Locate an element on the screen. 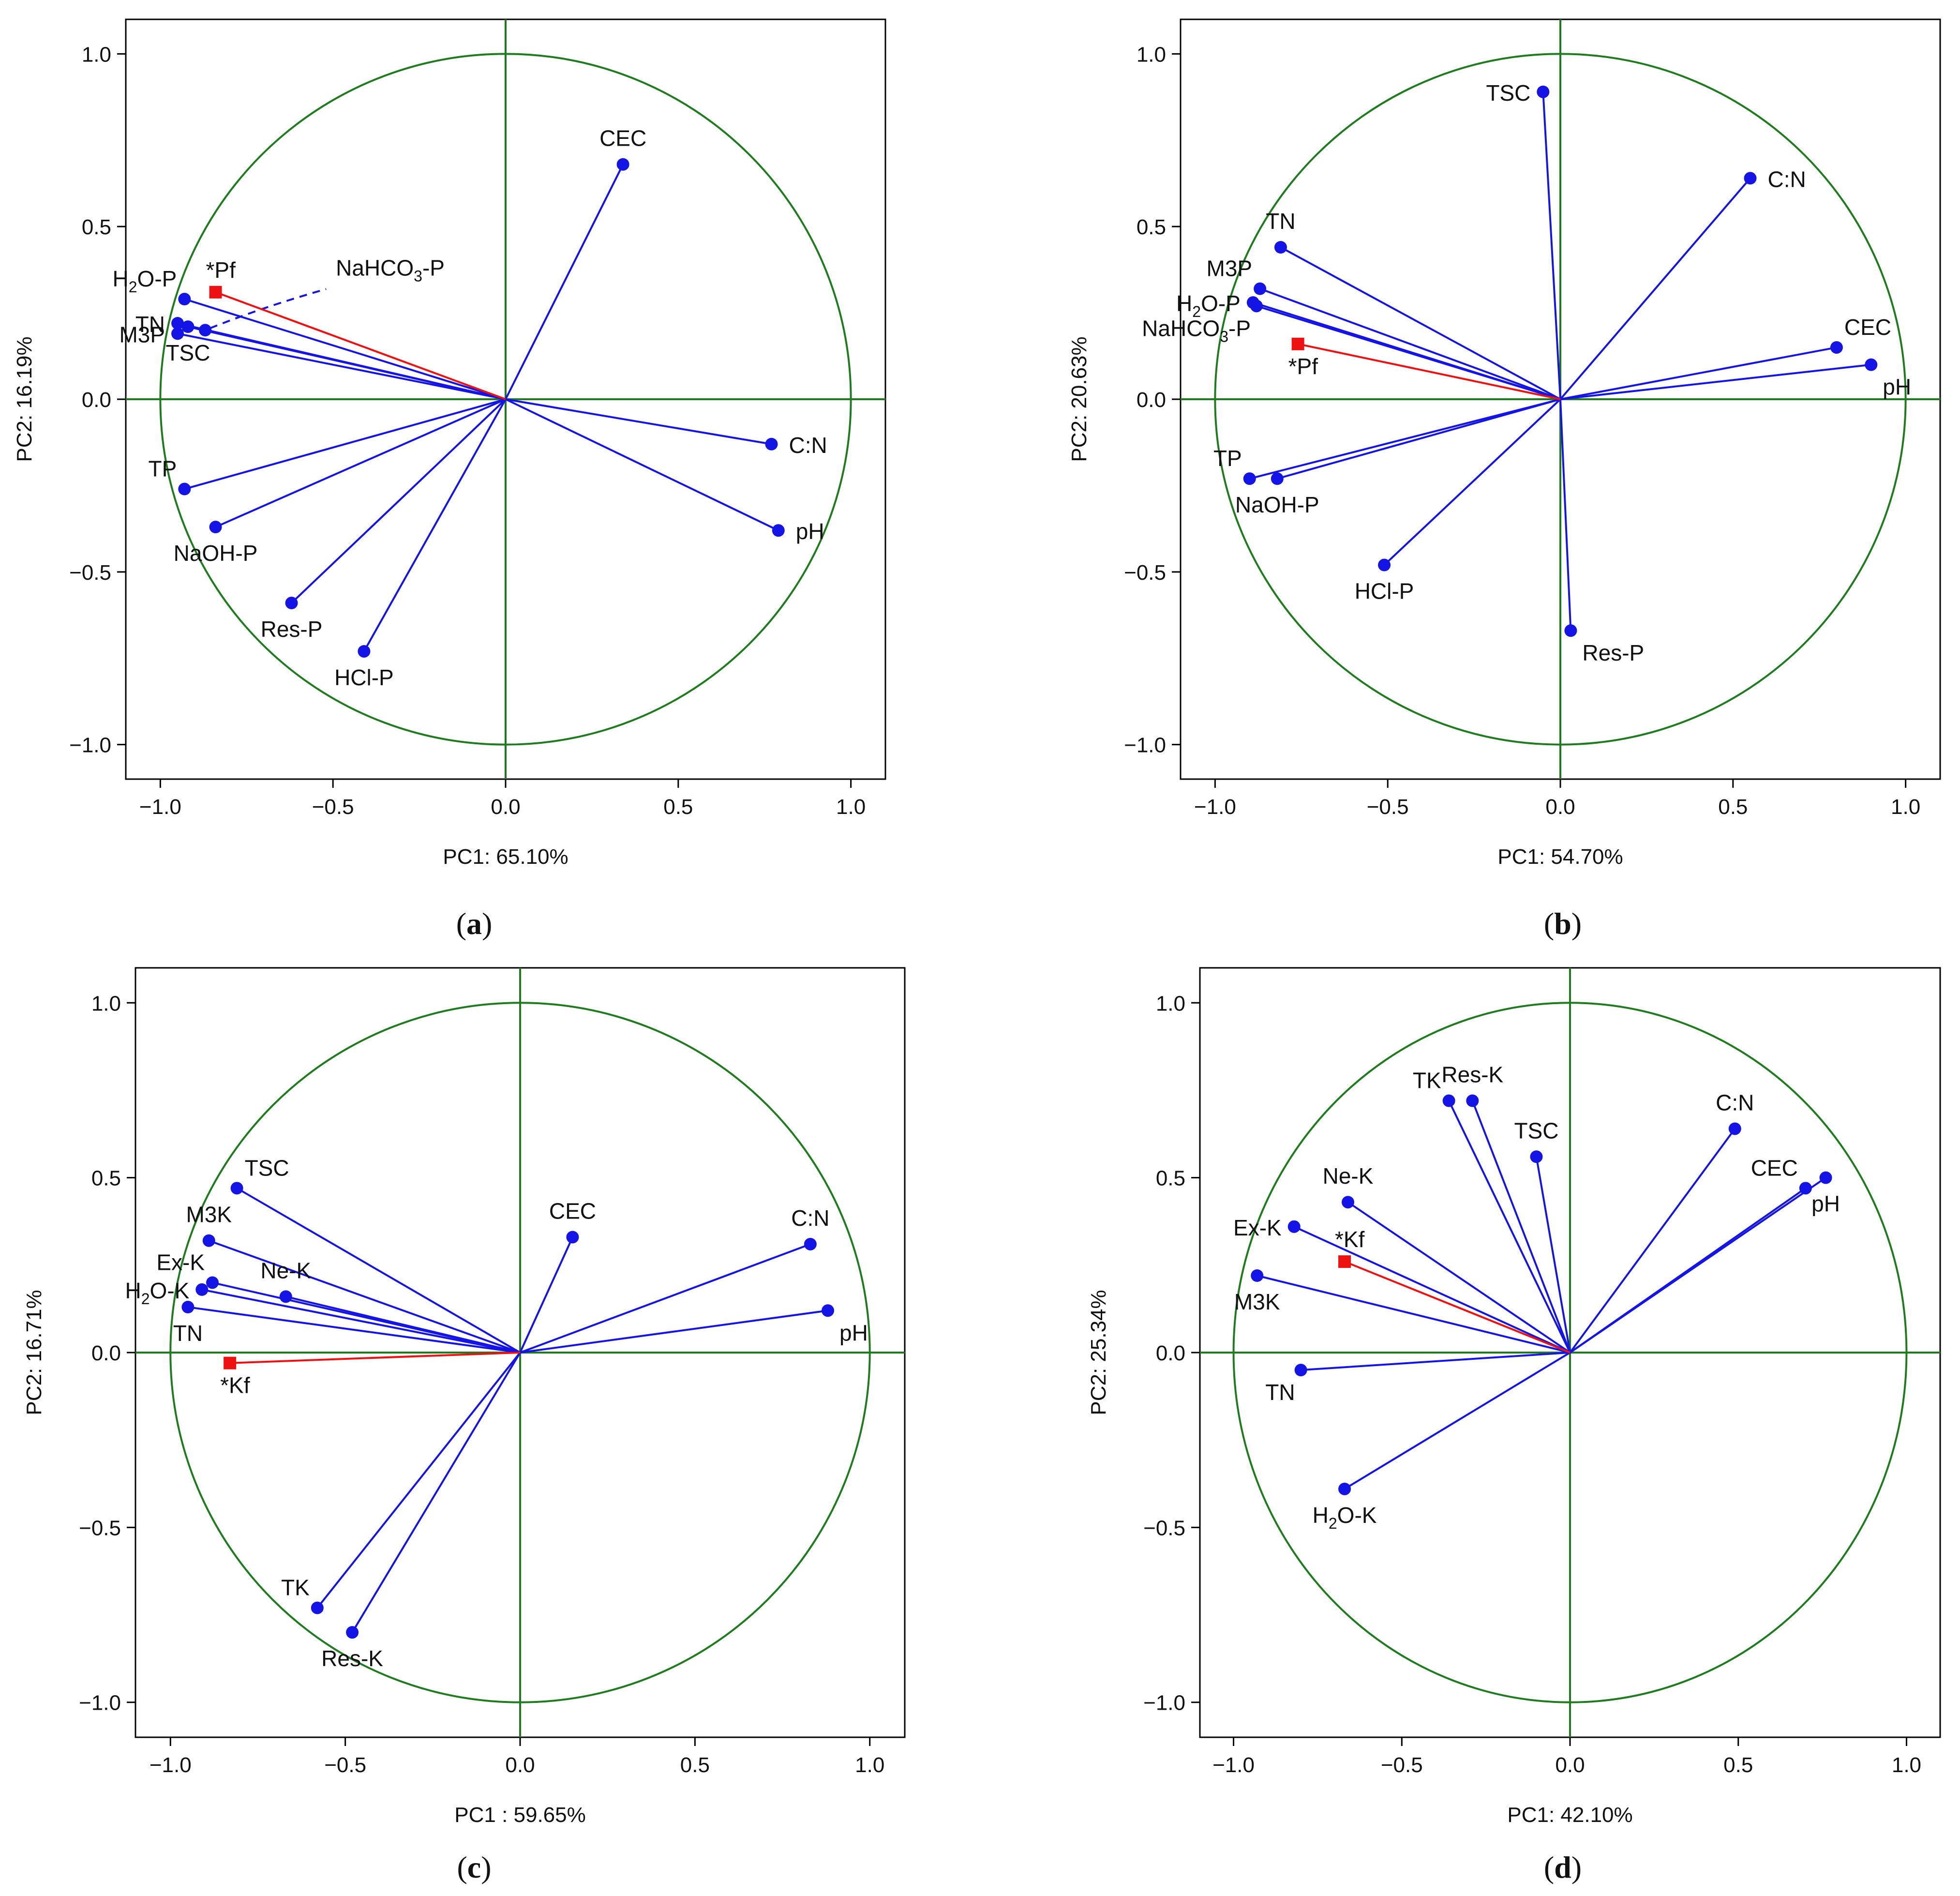 The height and width of the screenshot is (1896, 1960). label-res-k: Res-K is located at coordinates (1472, 1074).